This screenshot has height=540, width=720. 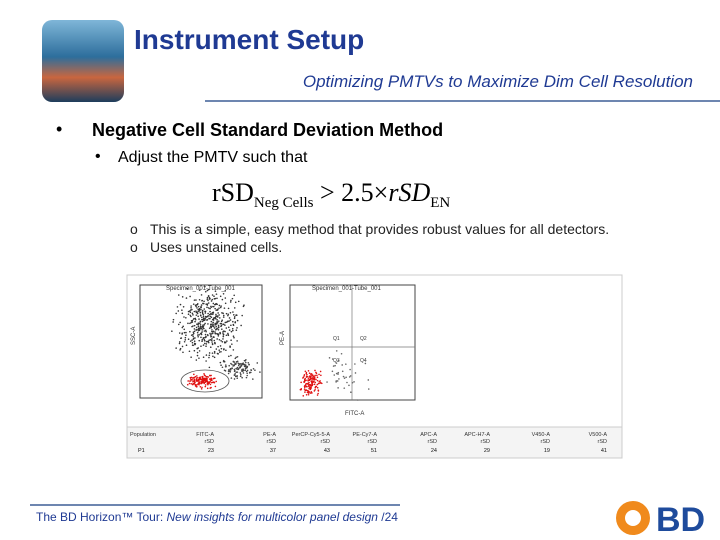 What do you see at coordinates (100, 517) in the screenshot?
I see `footer-series: The BD Horizon™ Tour:` at bounding box center [100, 517].